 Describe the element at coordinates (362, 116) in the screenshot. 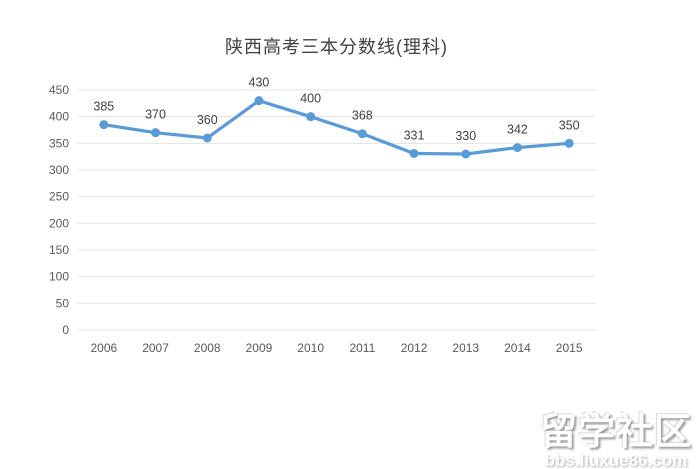

I see `data-label: 368` at that location.